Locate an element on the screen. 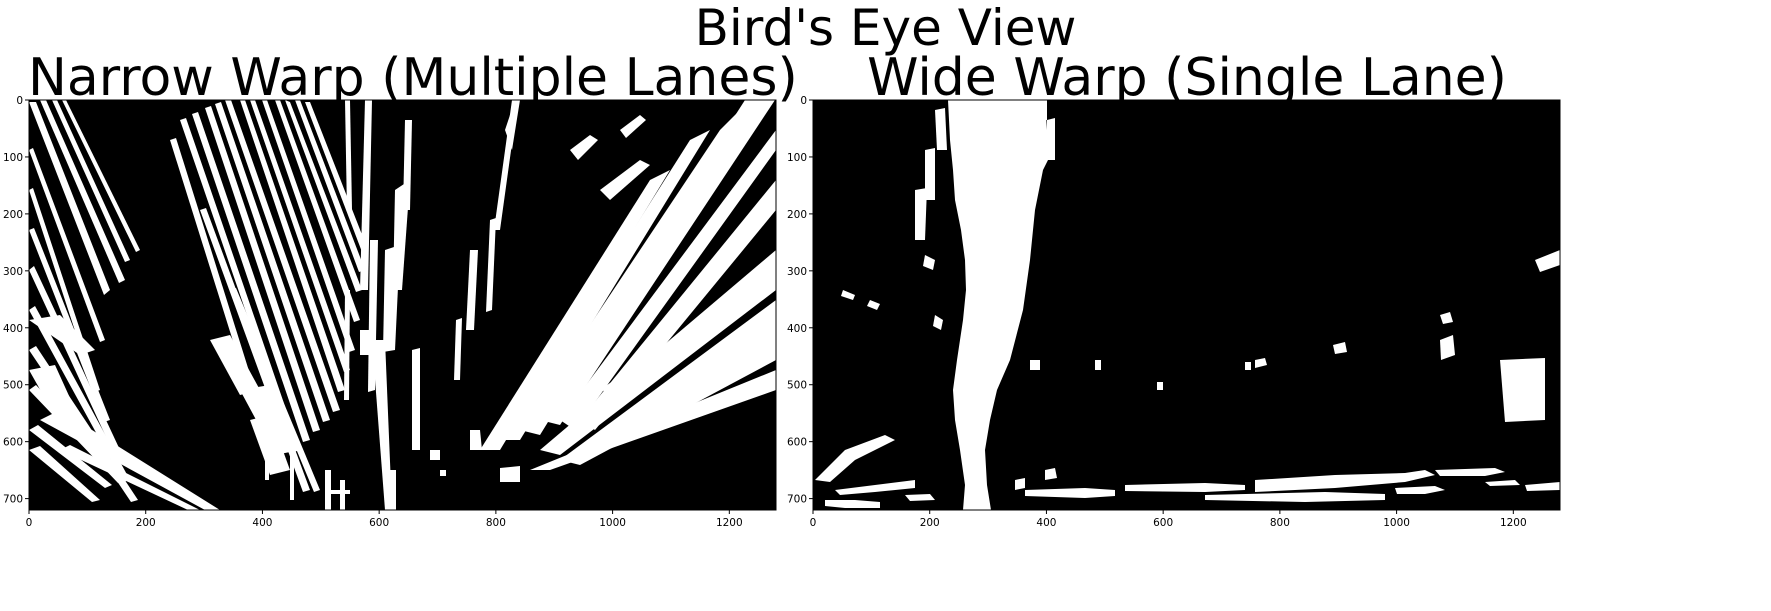 The height and width of the screenshot is (611, 1771). panel-right-title: Wide Warp (Single Lane) is located at coordinates (1187, 78).